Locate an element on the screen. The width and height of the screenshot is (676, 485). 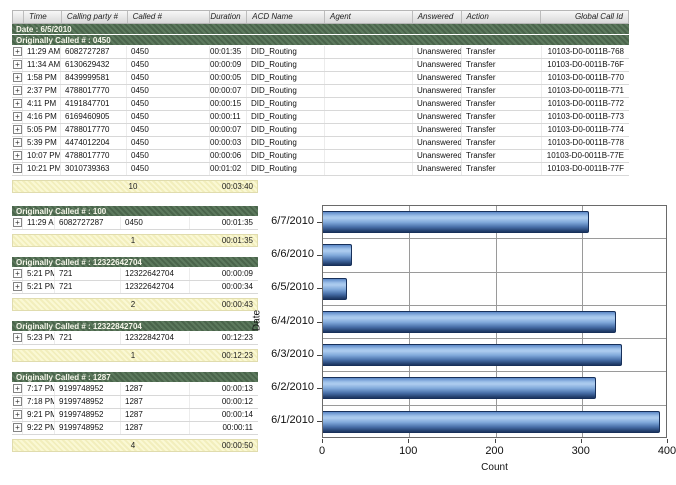
column-header: Time is located at coordinates (43, 17).